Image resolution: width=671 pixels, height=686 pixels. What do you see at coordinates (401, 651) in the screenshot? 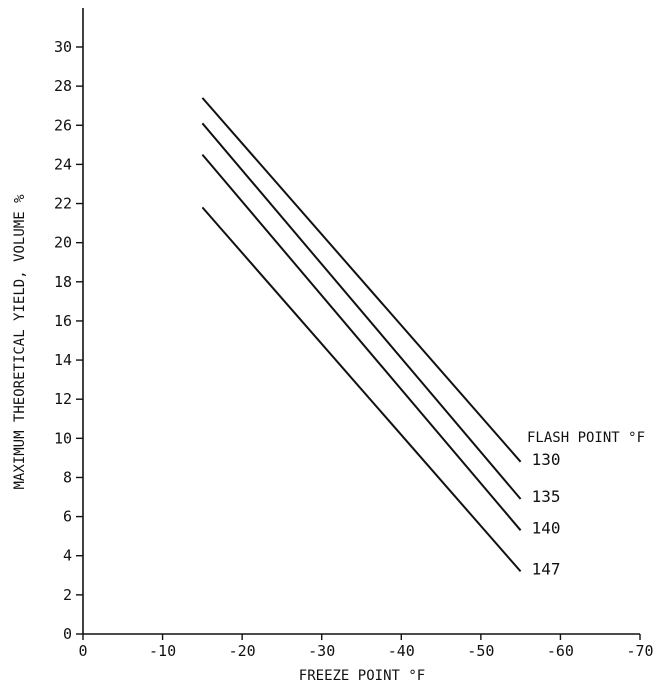
I see `x-tick-label: -40` at bounding box center [401, 651].